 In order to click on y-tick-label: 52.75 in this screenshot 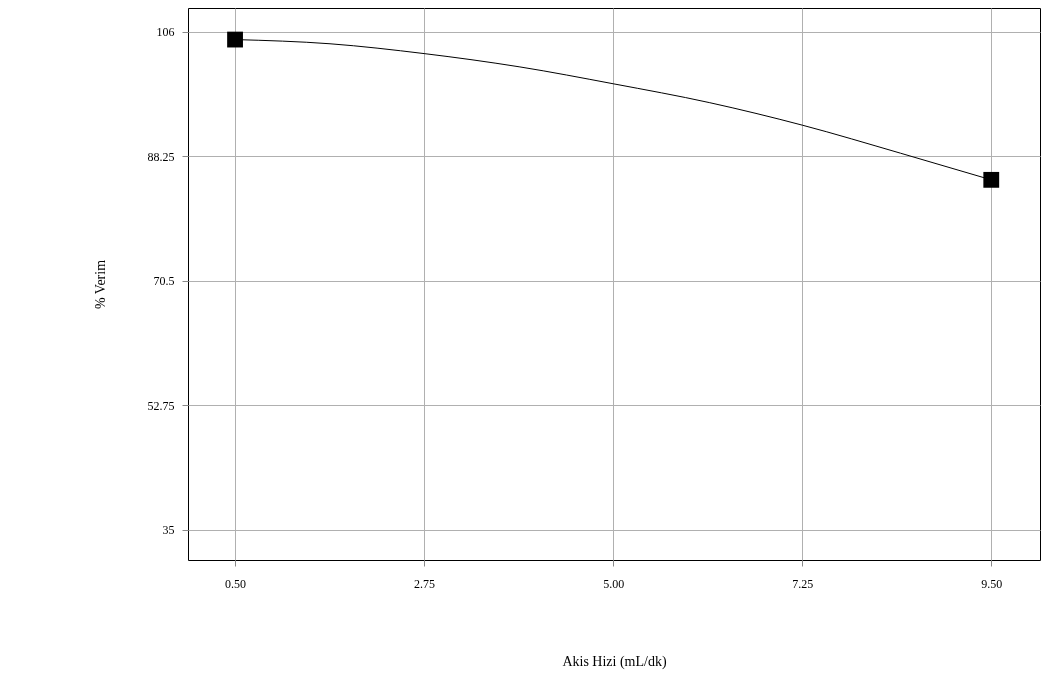, I will do `click(161, 405)`.